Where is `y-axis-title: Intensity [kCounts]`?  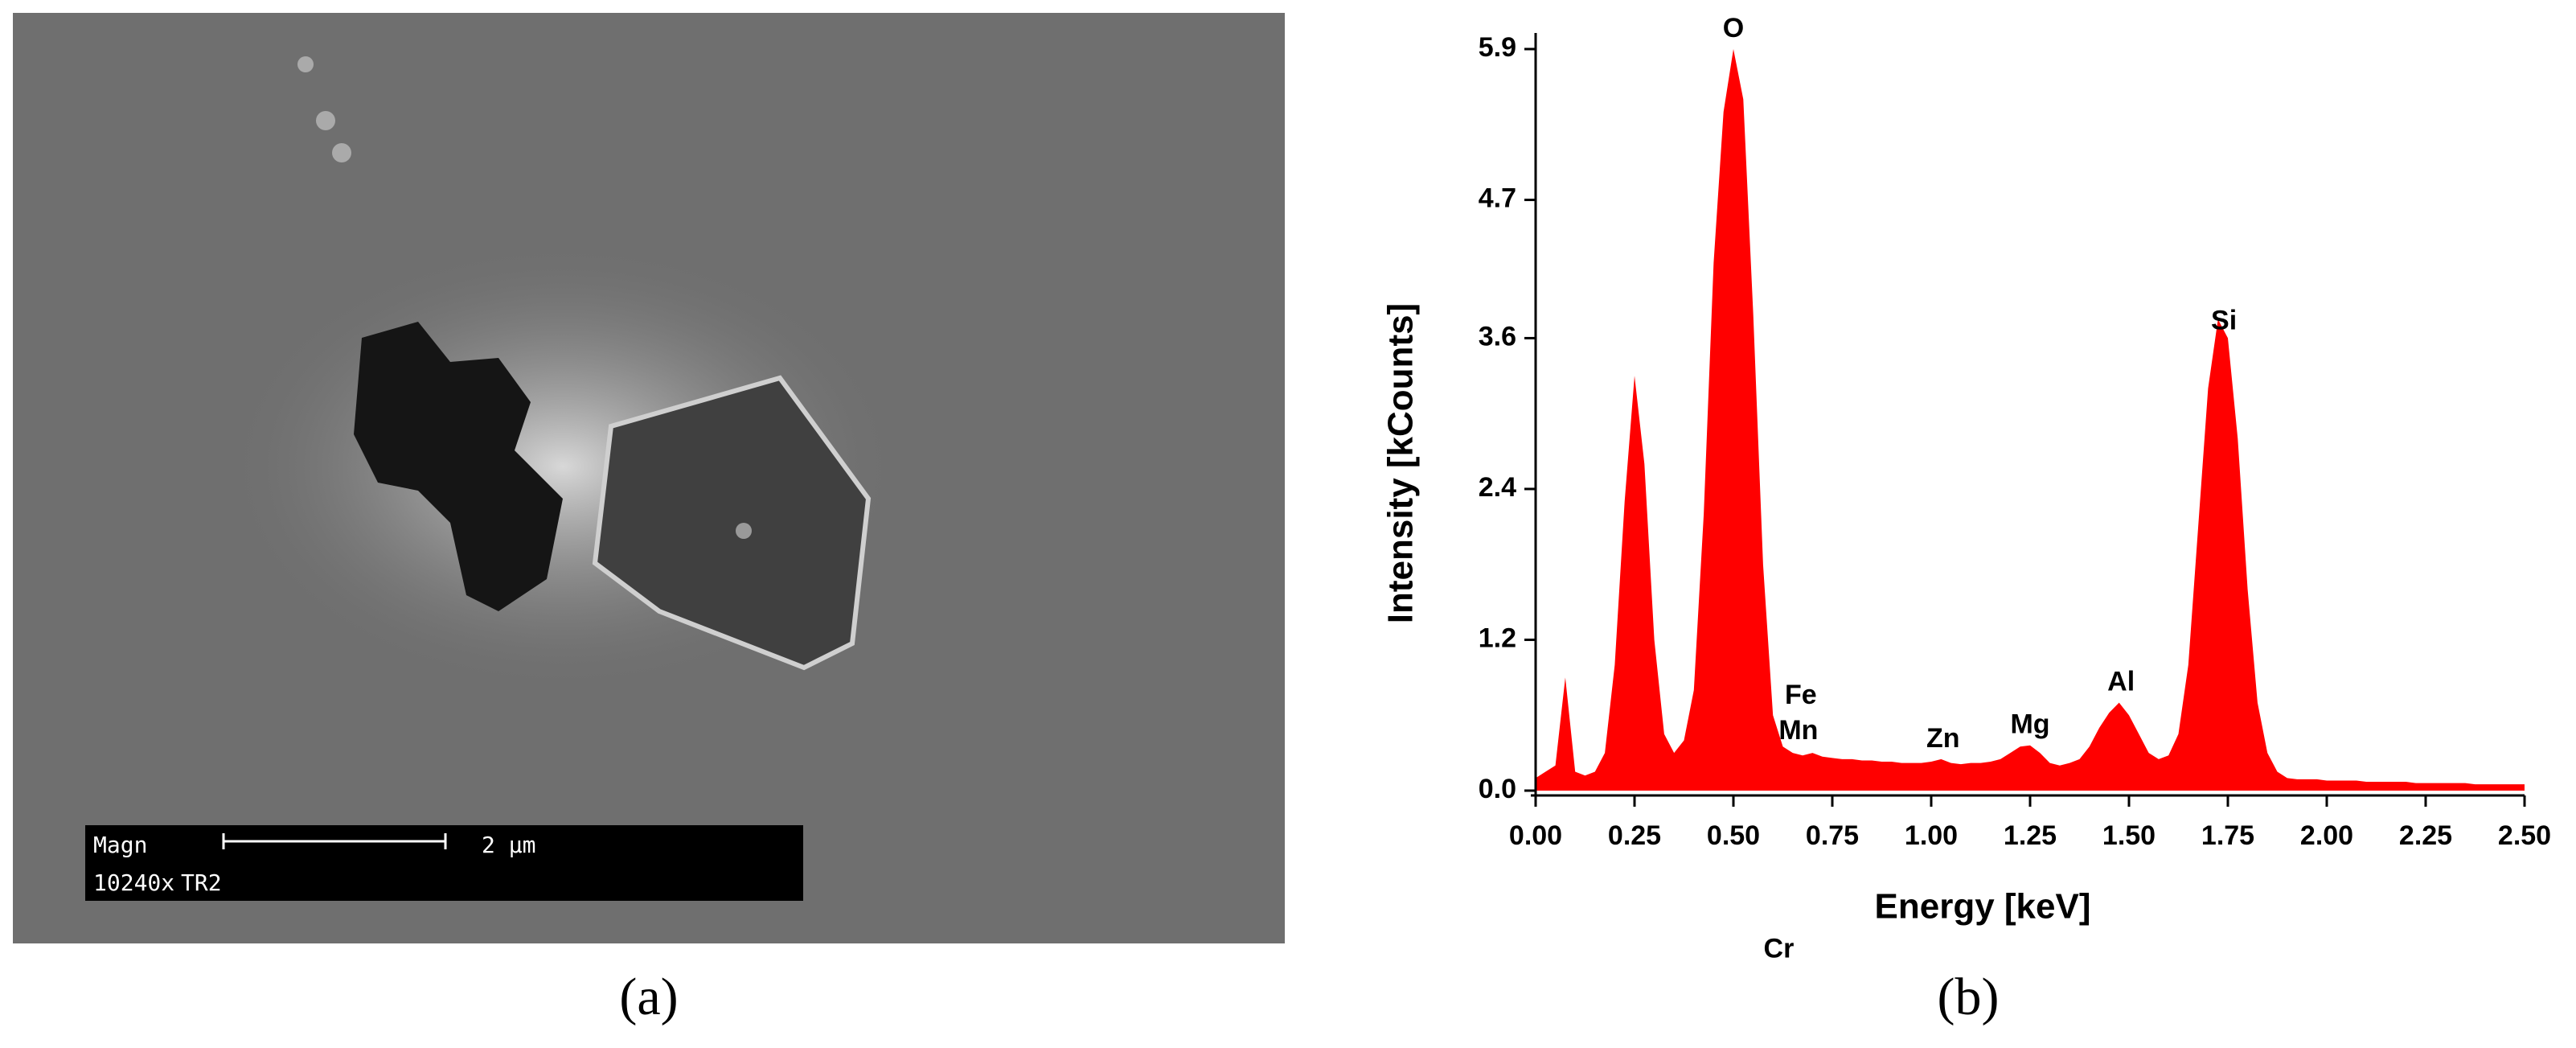
y-axis-title: Intensity [kCounts] is located at coordinates (1401, 463).